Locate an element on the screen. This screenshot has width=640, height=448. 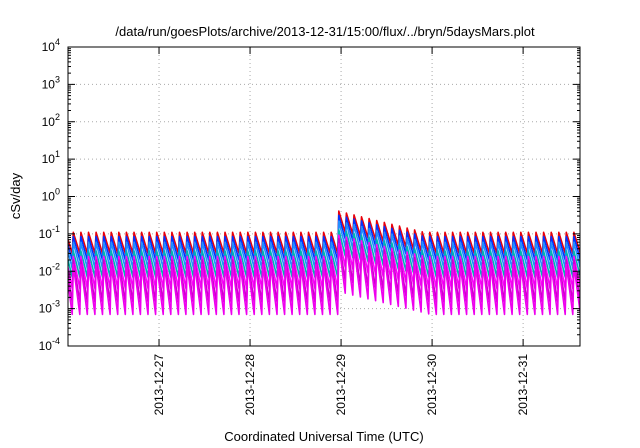
y-tick-label: 10¹ is located at coordinates (51, 157).